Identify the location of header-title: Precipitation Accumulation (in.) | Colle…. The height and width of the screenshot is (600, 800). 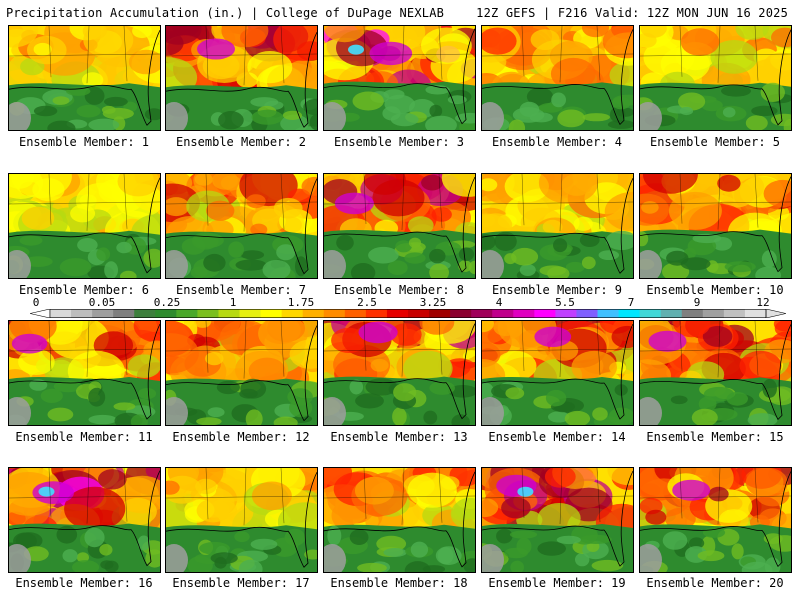
(225, 13).